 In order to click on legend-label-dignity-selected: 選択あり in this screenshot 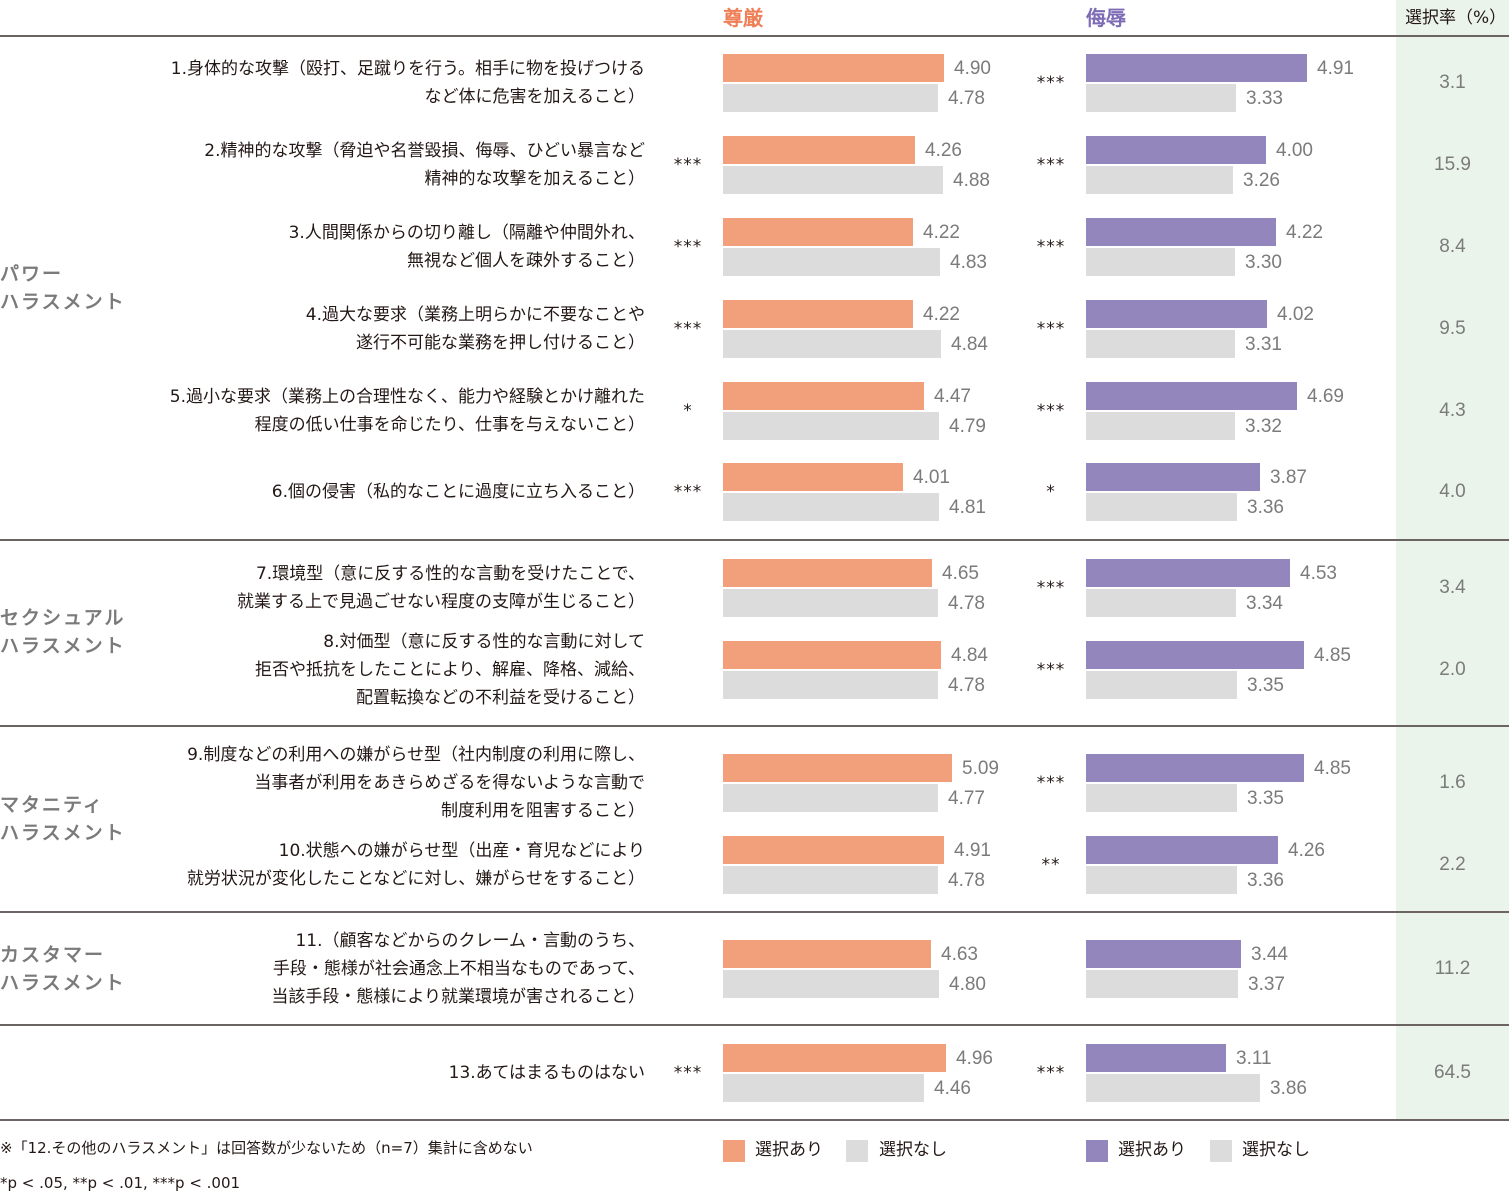, I will do `click(789, 1150)`.